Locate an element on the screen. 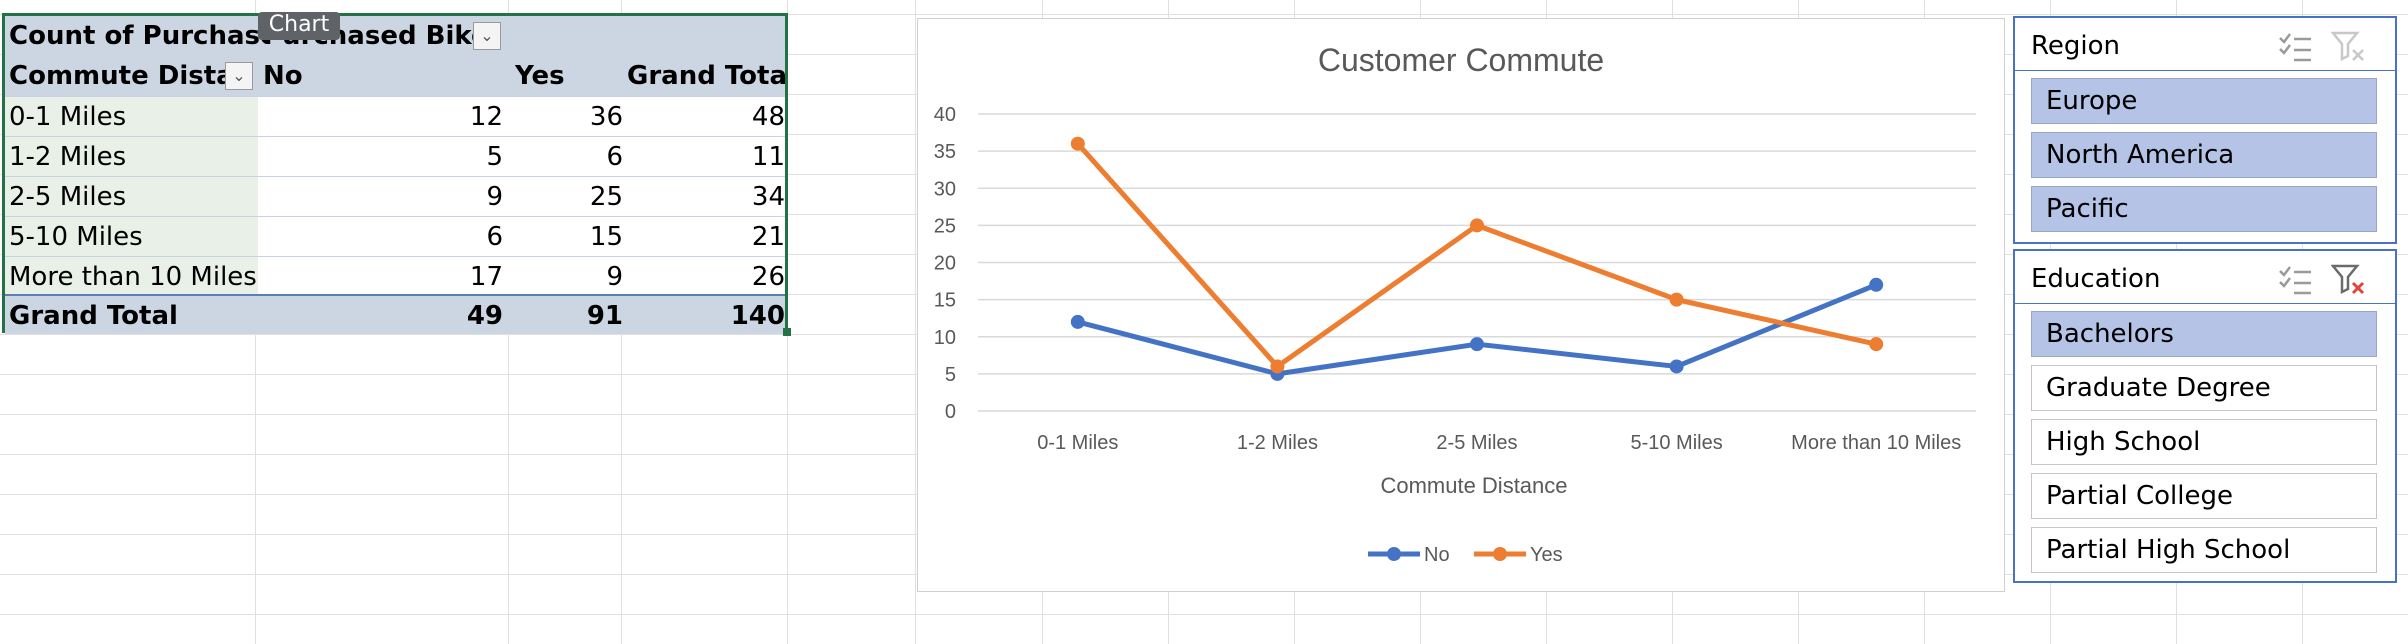  pivot-grand-total-yes: 91 is located at coordinates (604, 316).